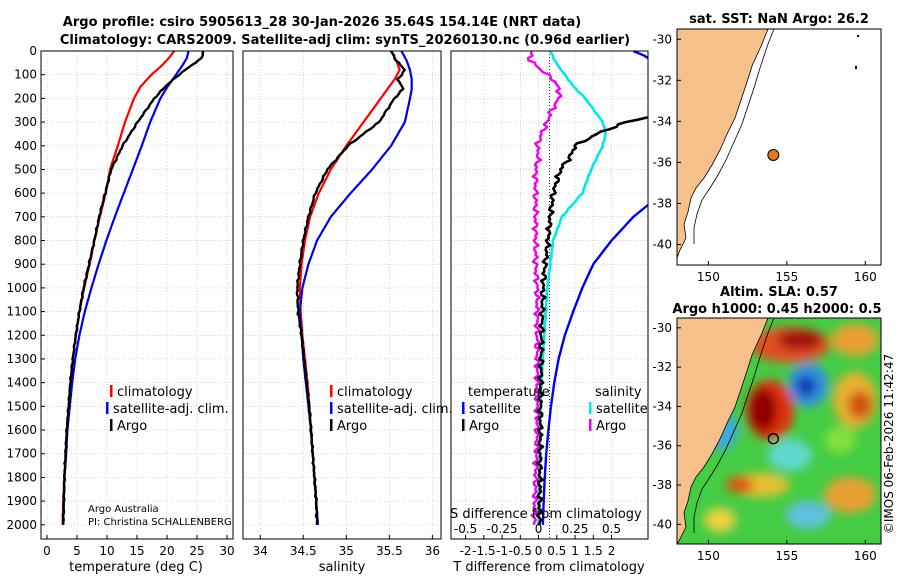 The height and width of the screenshot is (580, 900). What do you see at coordinates (520, 551) in the screenshot?
I see `x-tick-label: -0.5` at bounding box center [520, 551].